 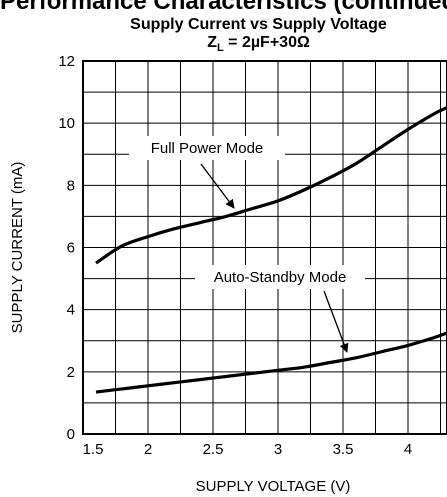 What do you see at coordinates (71, 372) in the screenshot?
I see `y-tick-label: 2` at bounding box center [71, 372].